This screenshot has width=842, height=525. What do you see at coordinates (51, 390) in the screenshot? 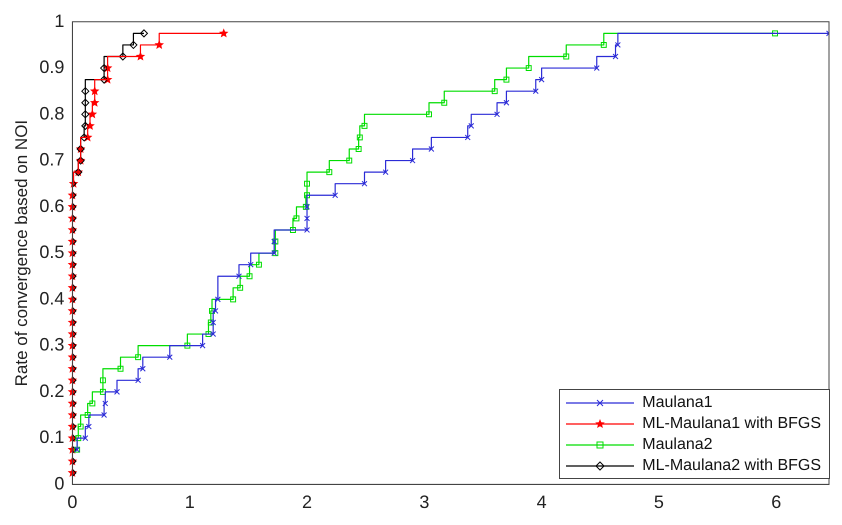
I see `y-tick-label: 0.2` at bounding box center [51, 390].